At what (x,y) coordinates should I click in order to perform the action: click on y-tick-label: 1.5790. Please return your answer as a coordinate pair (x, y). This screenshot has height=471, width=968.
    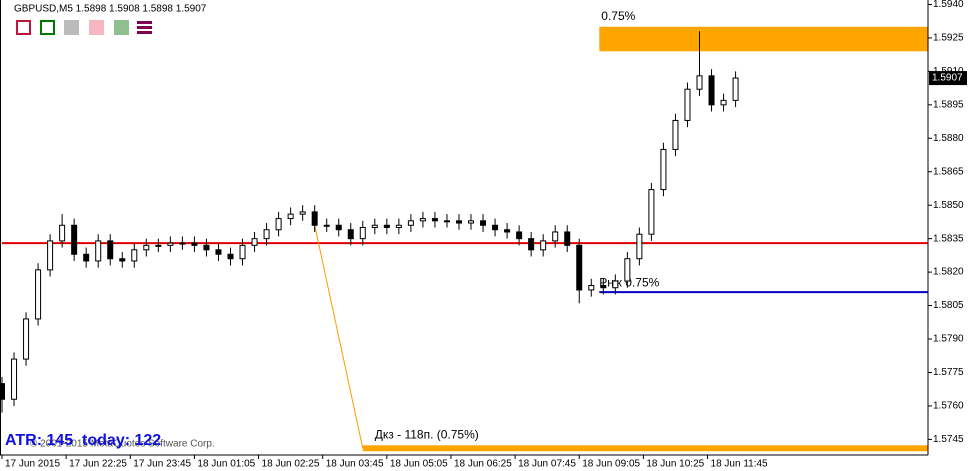
    Looking at the image, I should click on (948, 339).